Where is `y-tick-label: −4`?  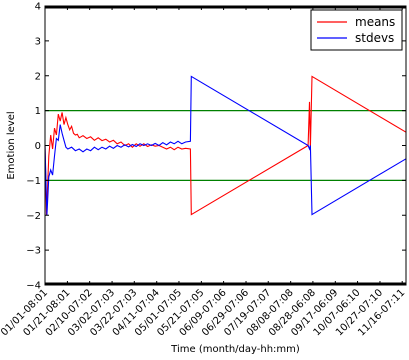 y-tick-label: −4 is located at coordinates (33, 286).